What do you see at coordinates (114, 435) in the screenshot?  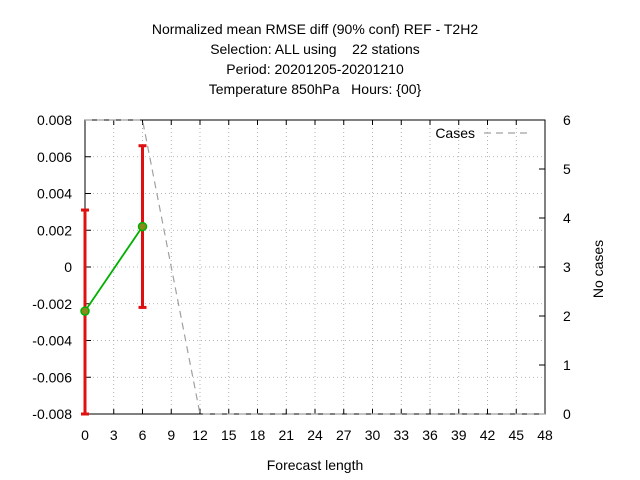 I see `x-tick-label: 3` at bounding box center [114, 435].